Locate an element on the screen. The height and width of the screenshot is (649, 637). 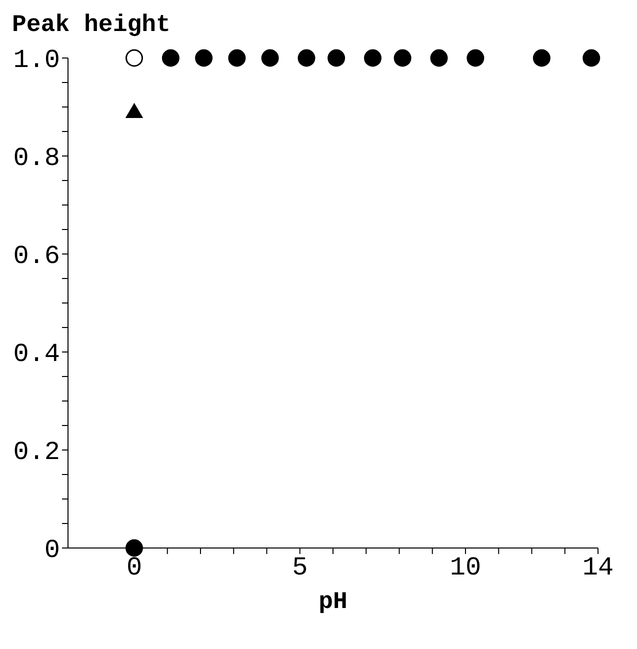
x-tick-label: 0 is located at coordinates (134, 567).